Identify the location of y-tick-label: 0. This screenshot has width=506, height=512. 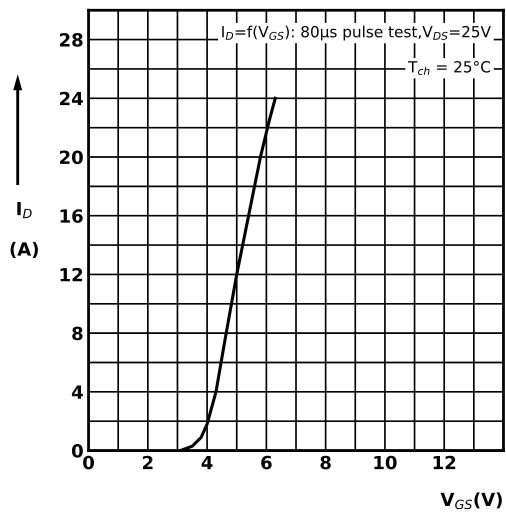
(77, 451).